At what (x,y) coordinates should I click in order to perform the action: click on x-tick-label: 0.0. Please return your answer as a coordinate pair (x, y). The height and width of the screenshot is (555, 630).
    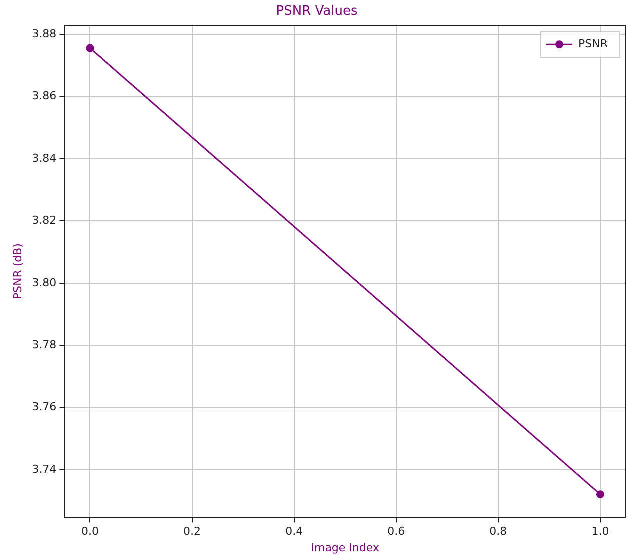
    Looking at the image, I should click on (90, 531).